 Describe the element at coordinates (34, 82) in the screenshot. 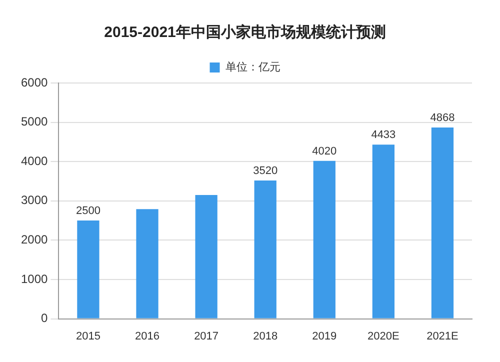

I see `y-tick-label: 6000` at that location.